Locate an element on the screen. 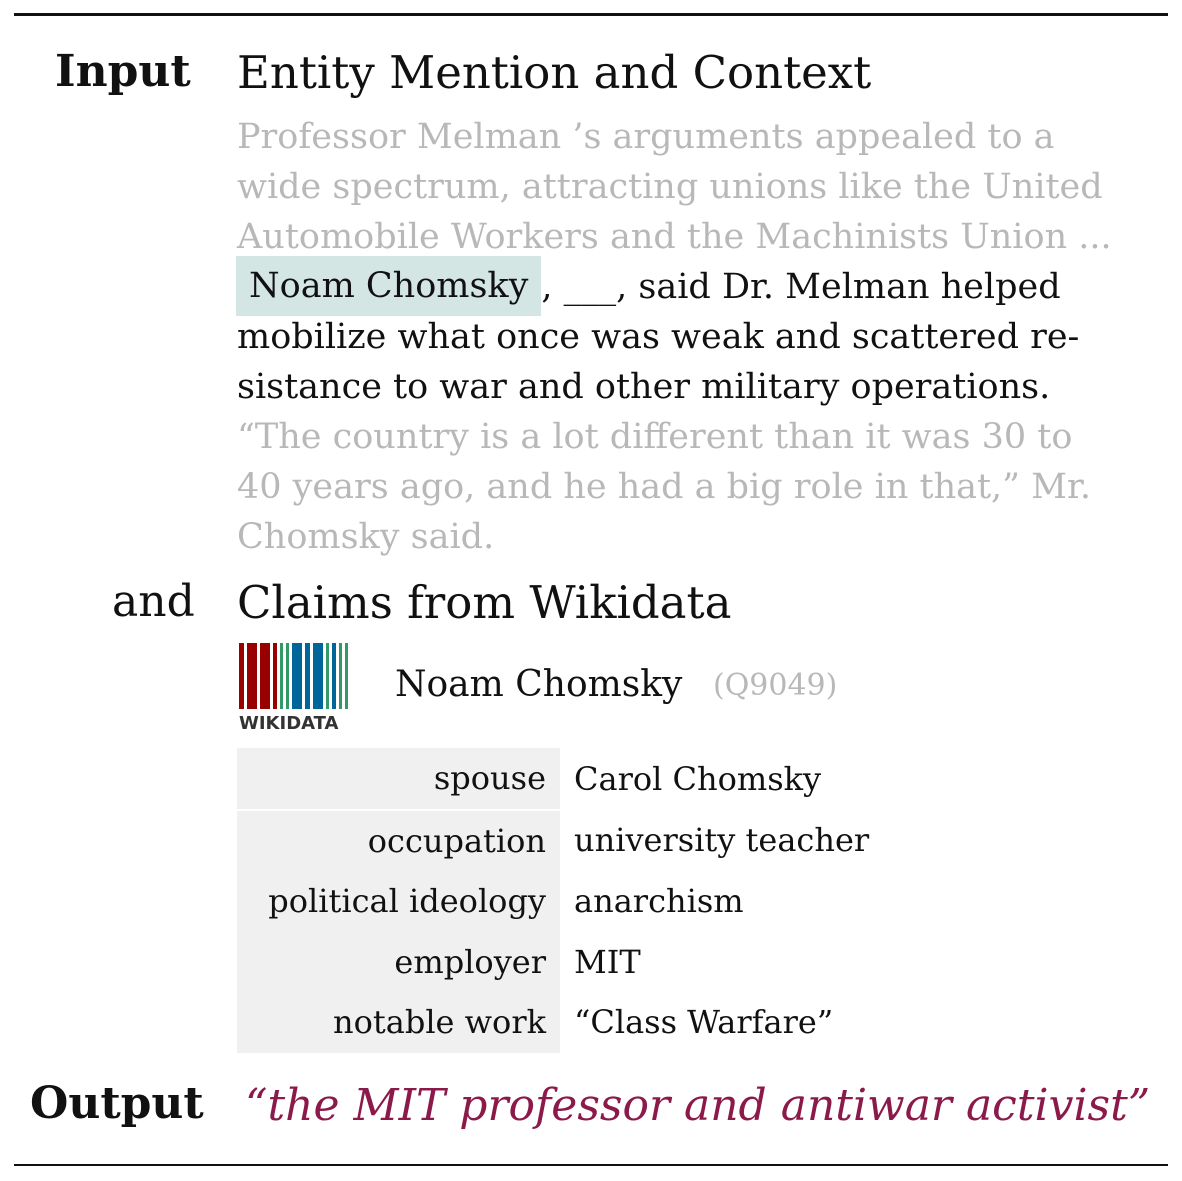 This screenshot has width=1182, height=1181. mention-sentence-rest: , ___, said Dr. Melman helped is located at coordinates (801, 287).